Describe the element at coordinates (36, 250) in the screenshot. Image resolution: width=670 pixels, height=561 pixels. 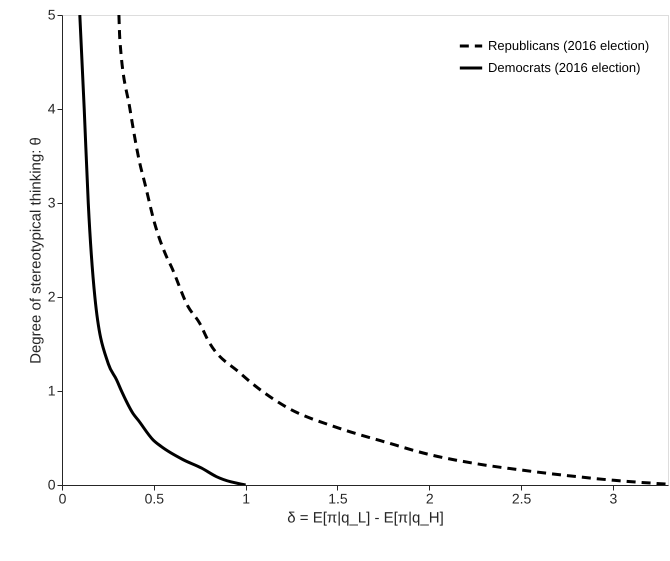
I see `y-axis-title: Degree of stereotypical thinking: θ` at that location.